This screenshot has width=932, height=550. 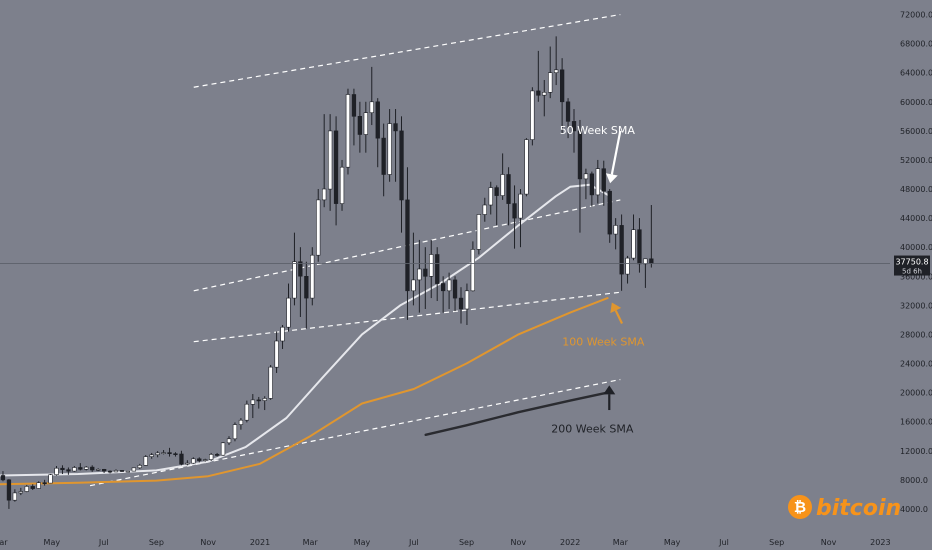 I want to click on sma-label-3: 200 Week SMA, so click(x=592, y=429).